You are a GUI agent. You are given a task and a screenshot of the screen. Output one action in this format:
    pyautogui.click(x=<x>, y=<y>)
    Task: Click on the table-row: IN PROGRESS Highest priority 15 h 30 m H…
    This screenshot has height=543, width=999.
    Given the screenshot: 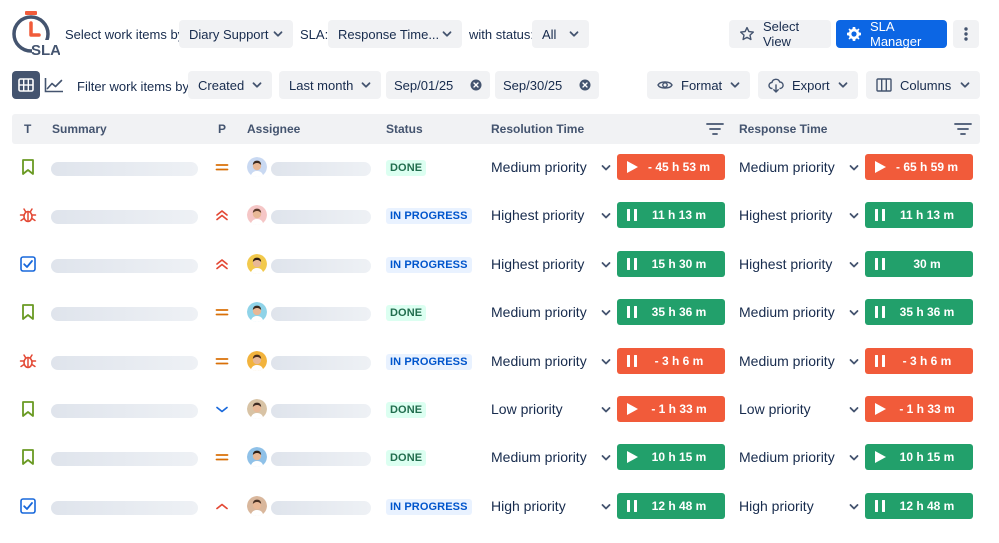 What is the action you would take?
    pyautogui.click(x=496, y=266)
    